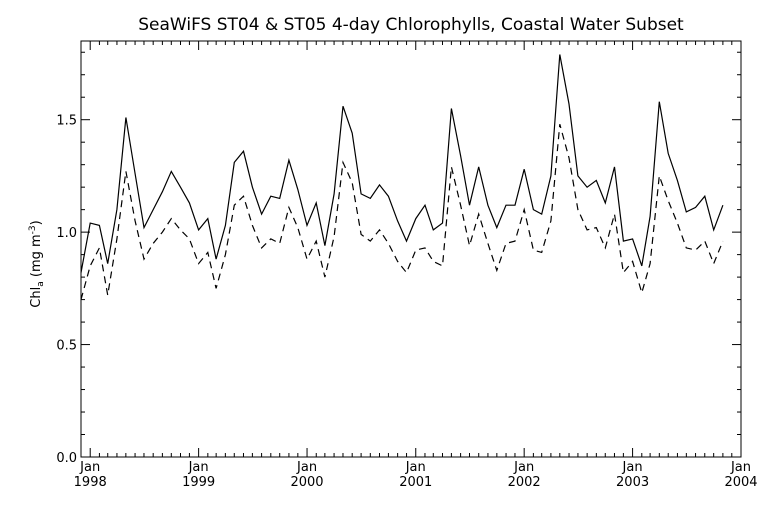 The height and width of the screenshot is (512, 768). Describe the element at coordinates (306, 482) in the screenshot. I see `x-tick-year: 2000` at that location.